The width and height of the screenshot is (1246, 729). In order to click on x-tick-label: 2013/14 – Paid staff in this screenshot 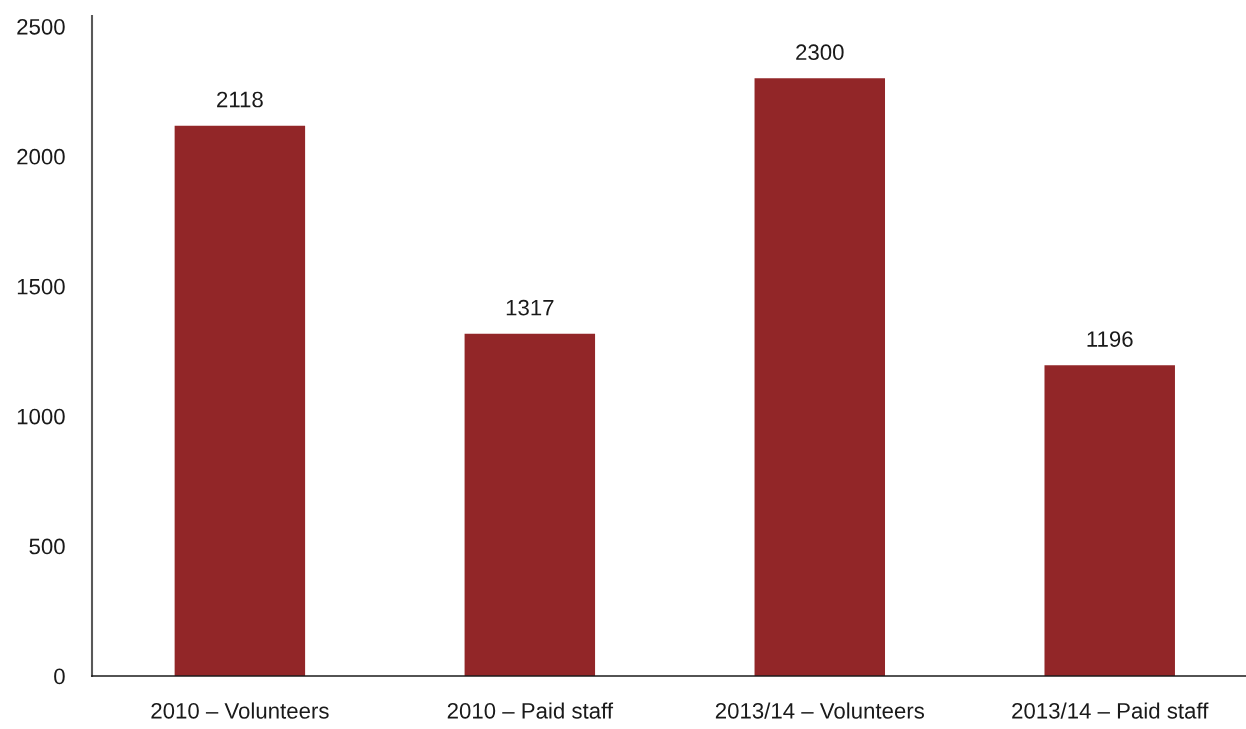, I will do `click(1110, 710)`.